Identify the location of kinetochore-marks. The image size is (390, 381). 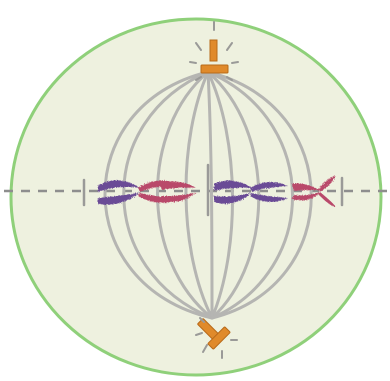
(213, 190).